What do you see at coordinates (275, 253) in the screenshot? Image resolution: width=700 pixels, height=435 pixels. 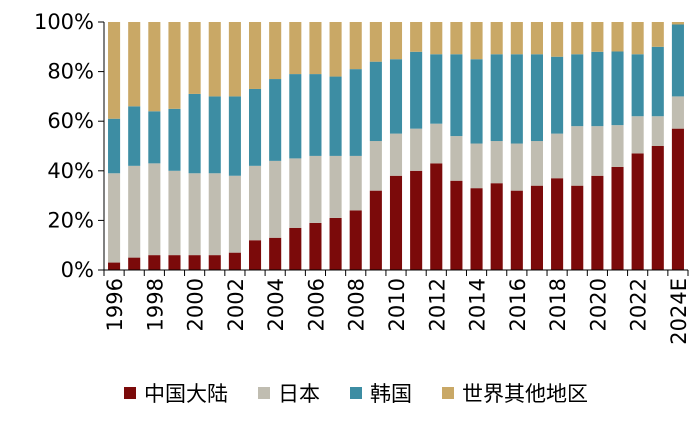 I see `bar-segment-2004-s0` at bounding box center [275, 253].